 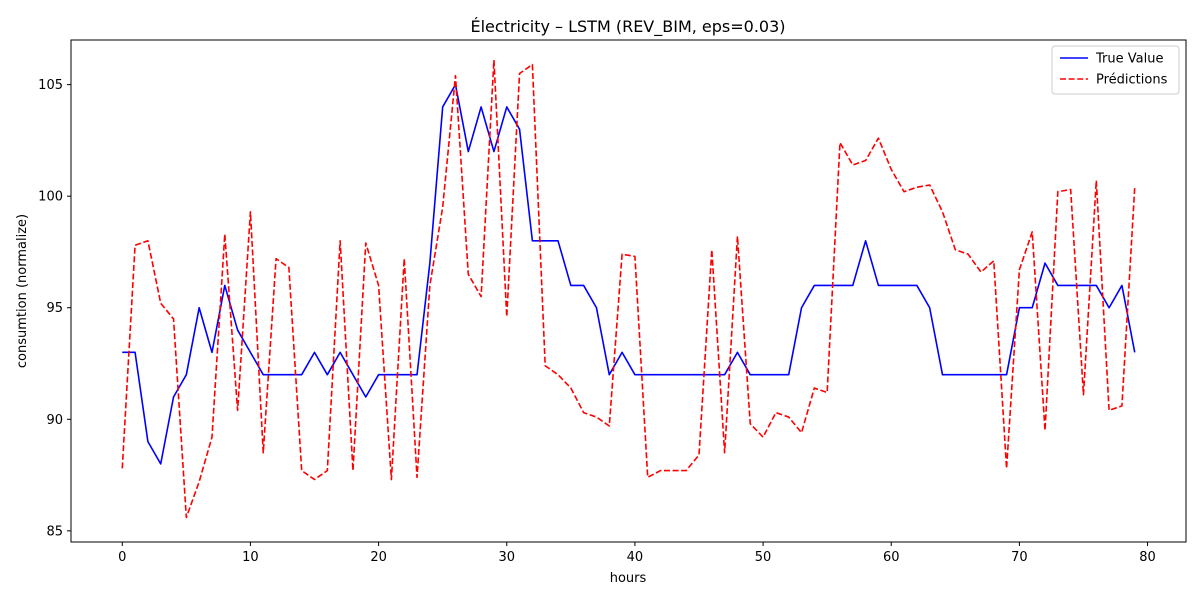 What do you see at coordinates (627, 27) in the screenshot?
I see `chart-title: Électricity – LSTM (REV_BIM, eps=0.03)` at bounding box center [627, 27].